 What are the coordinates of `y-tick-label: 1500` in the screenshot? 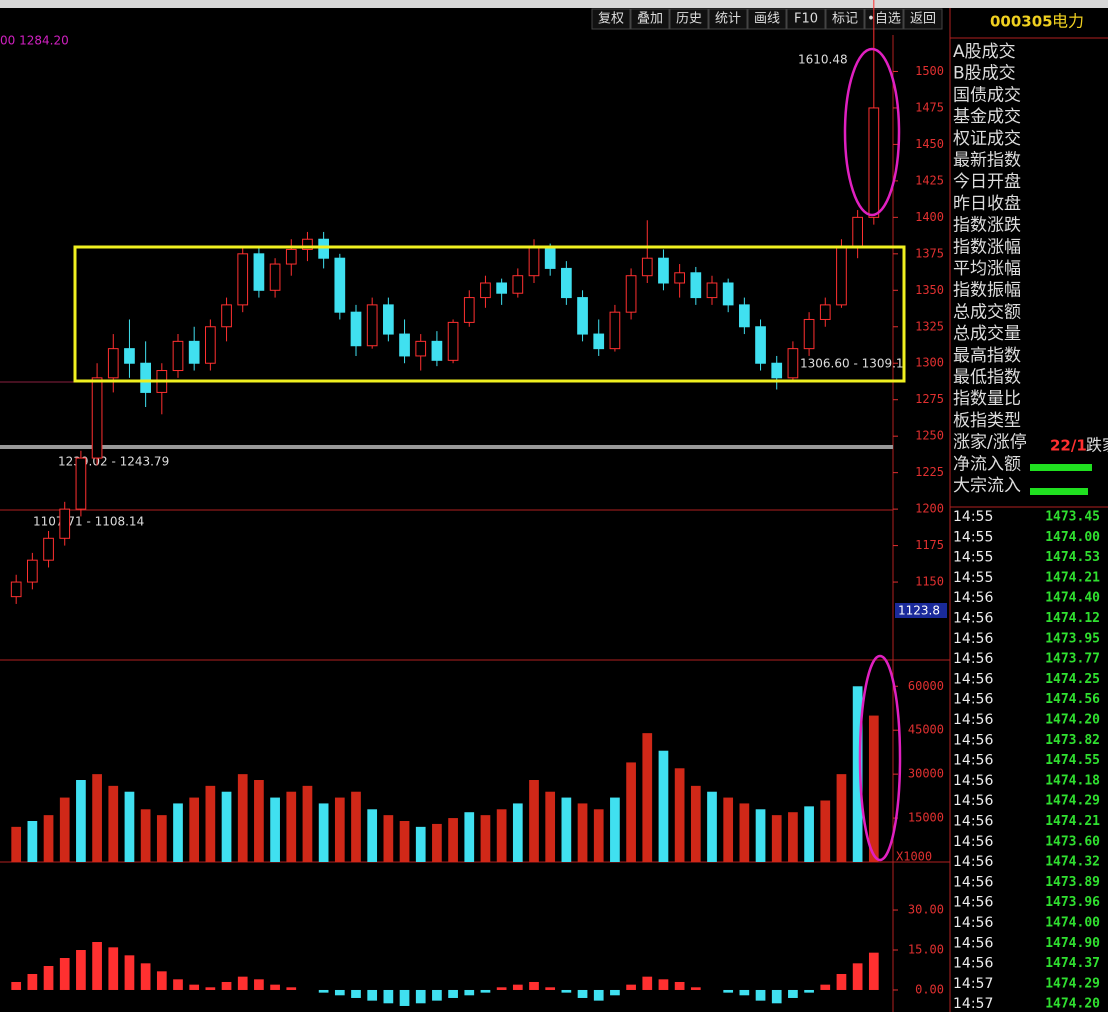 It's located at (929, 71).